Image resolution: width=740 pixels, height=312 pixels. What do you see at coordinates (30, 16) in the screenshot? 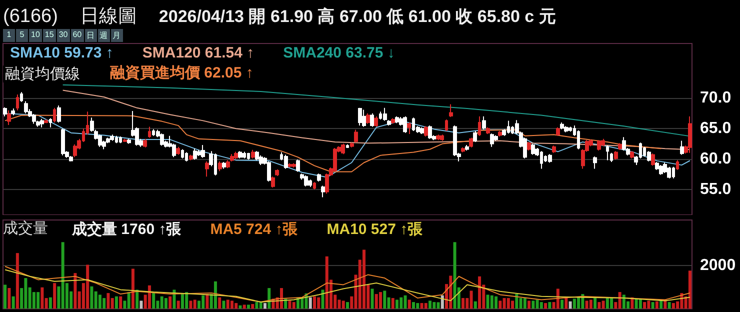
I see `chart-title: (6166)` at bounding box center [30, 16].